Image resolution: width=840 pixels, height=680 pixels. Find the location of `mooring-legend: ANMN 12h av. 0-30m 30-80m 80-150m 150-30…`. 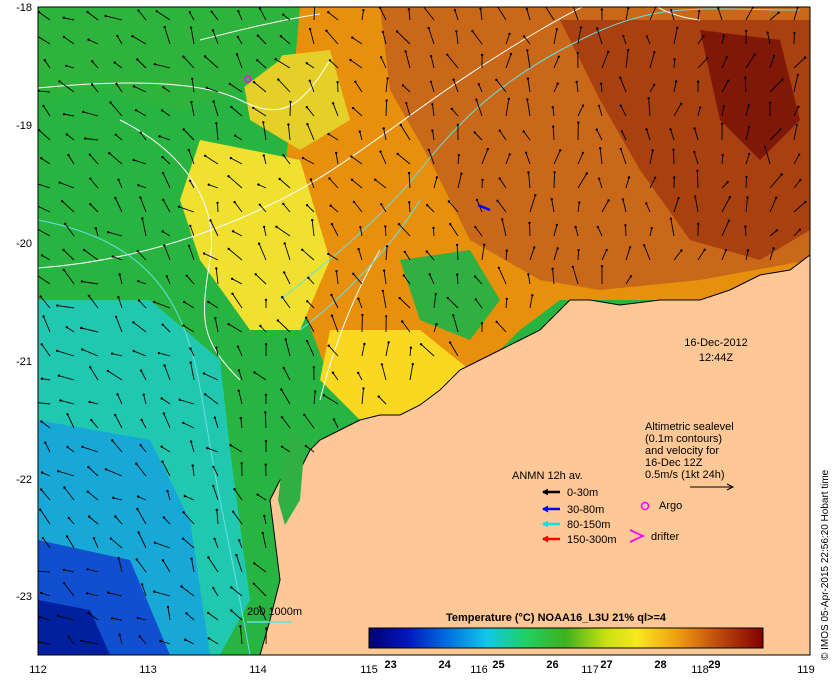

mooring-legend: ANMN 12h av. 0-30m 30-80m 80-150m 150-30… is located at coordinates (564, 508).